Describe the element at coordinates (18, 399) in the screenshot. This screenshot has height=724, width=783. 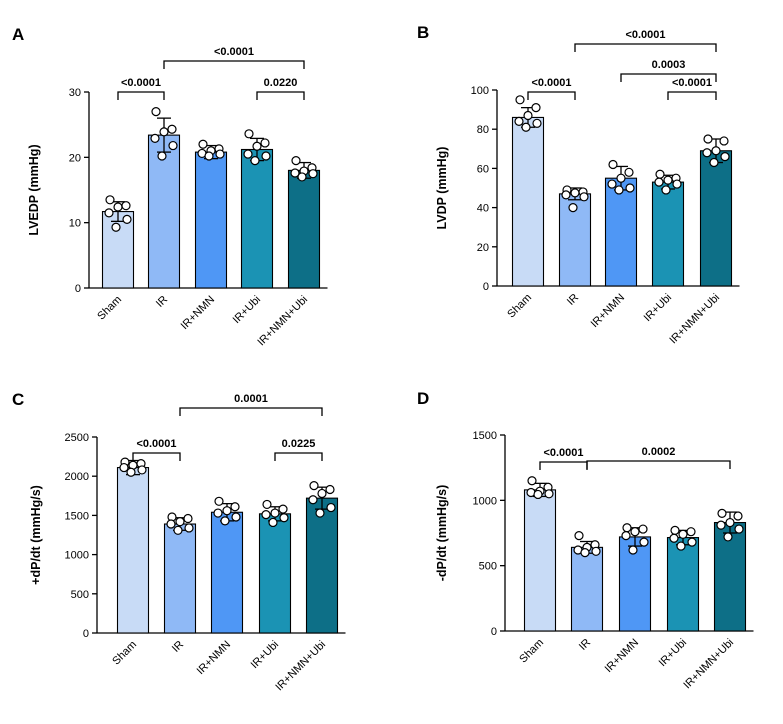
I see `panel-letter: C` at that location.